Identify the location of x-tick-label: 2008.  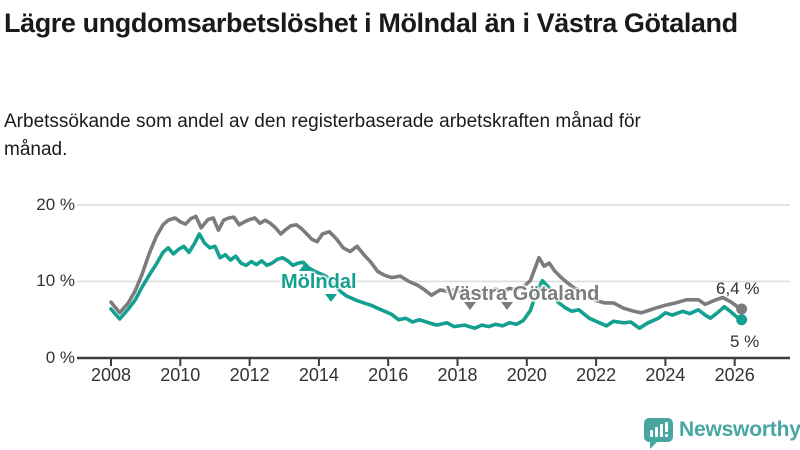
(111, 375).